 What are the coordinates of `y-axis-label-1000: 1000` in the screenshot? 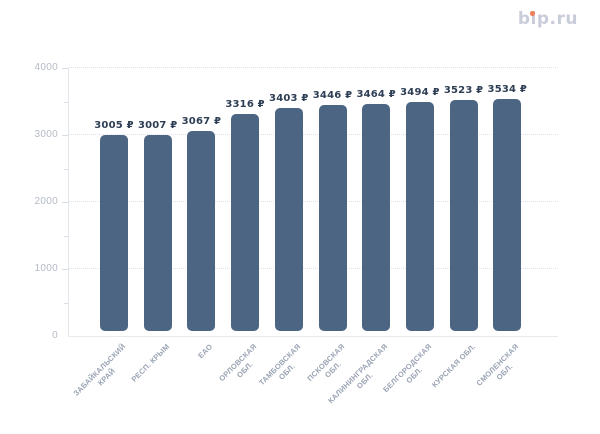 It's located at (46, 268).